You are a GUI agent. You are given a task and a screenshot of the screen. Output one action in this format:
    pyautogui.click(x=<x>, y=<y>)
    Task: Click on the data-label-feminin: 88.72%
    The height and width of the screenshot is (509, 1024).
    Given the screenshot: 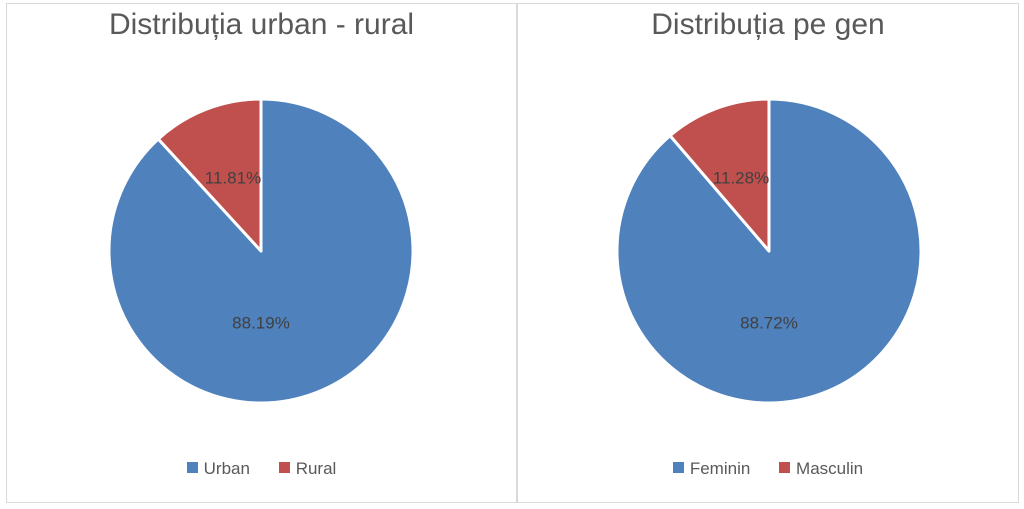 What is the action you would take?
    pyautogui.click(x=769, y=322)
    